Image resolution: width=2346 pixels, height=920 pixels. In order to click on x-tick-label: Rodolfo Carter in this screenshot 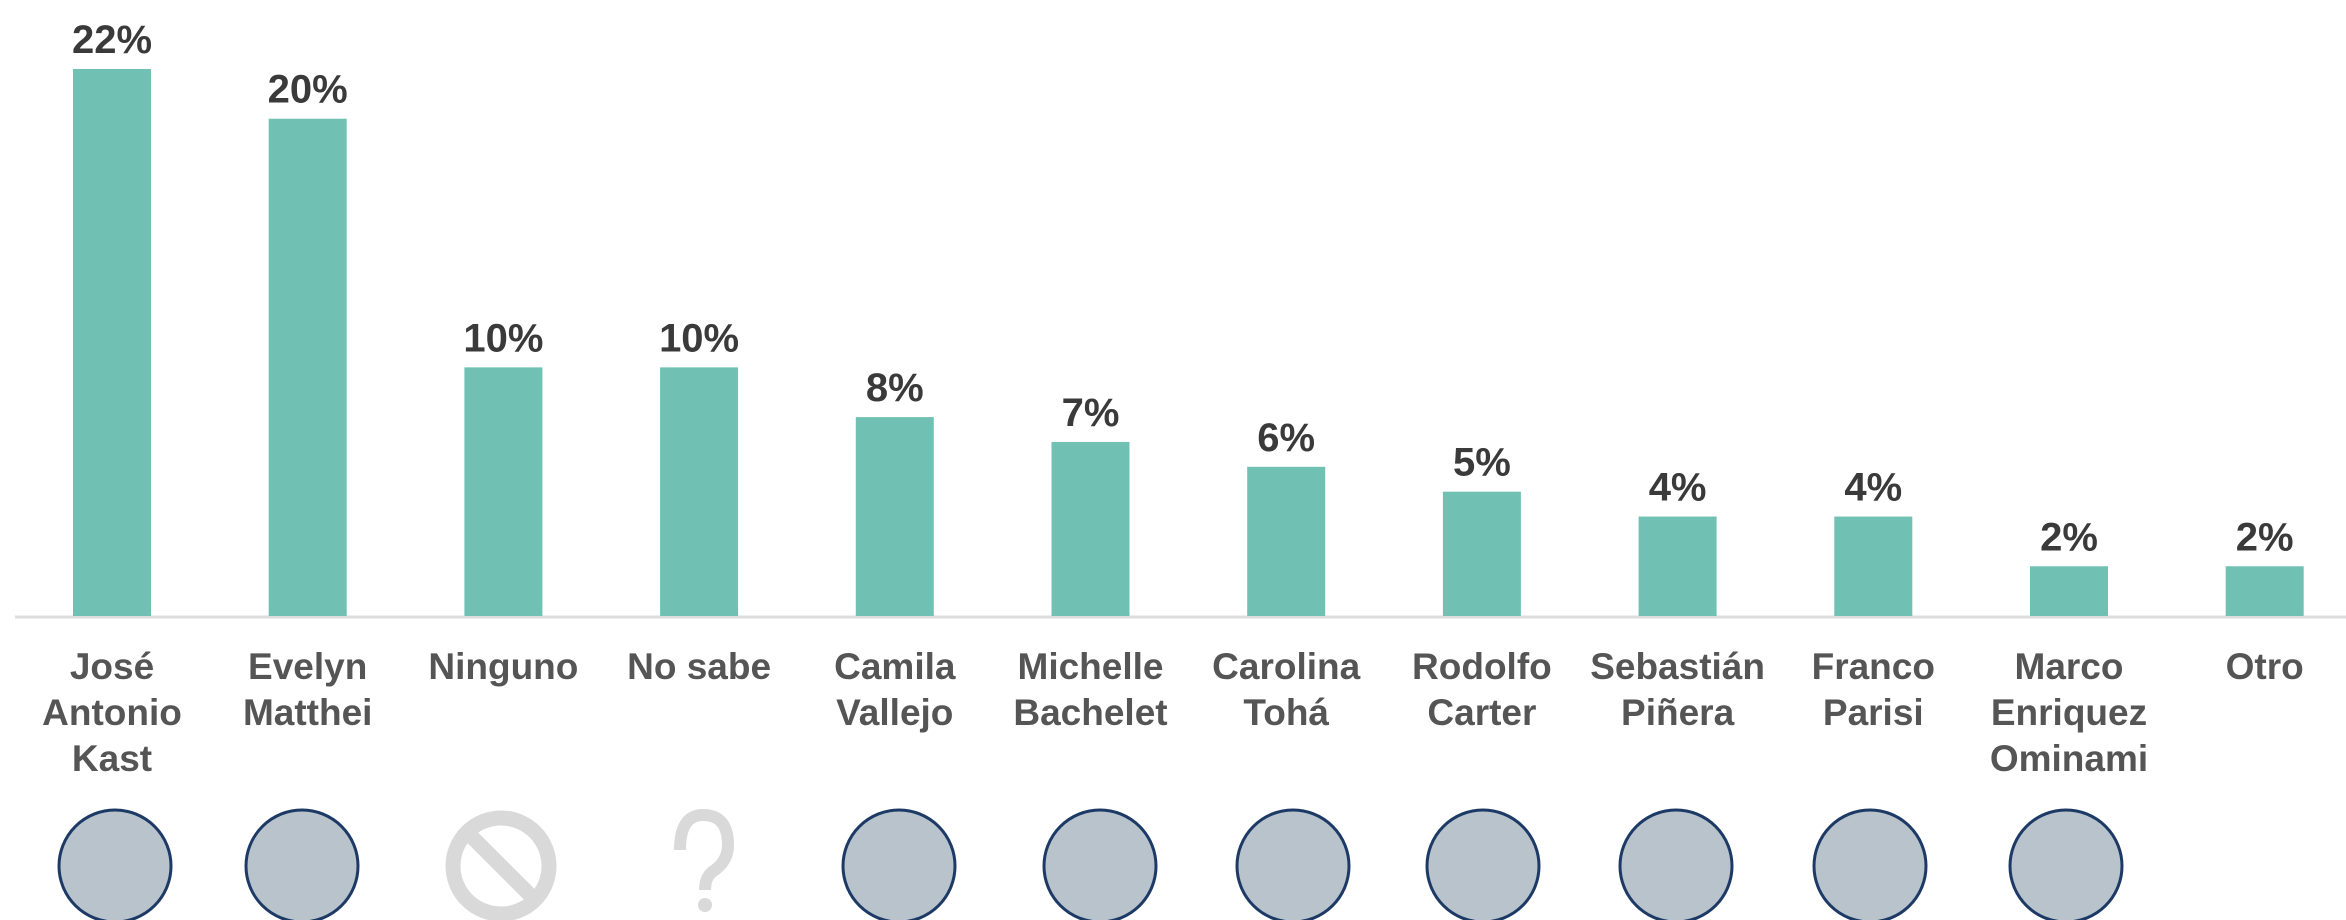, I will do `click(1482, 689)`.